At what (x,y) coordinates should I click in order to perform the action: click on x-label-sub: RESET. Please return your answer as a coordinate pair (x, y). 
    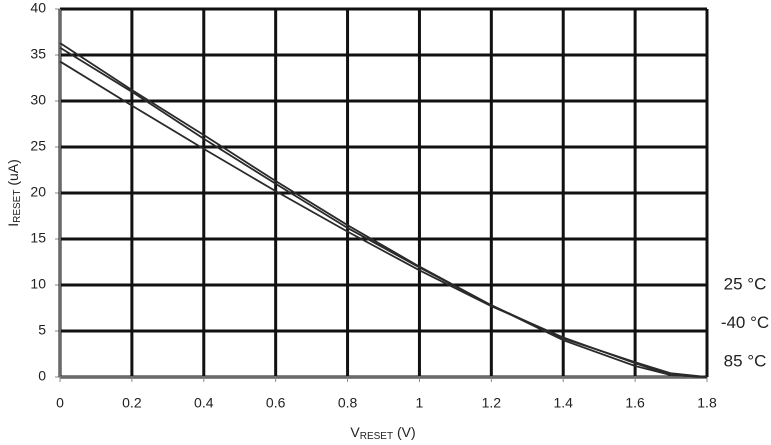
    Looking at the image, I should click on (376, 436).